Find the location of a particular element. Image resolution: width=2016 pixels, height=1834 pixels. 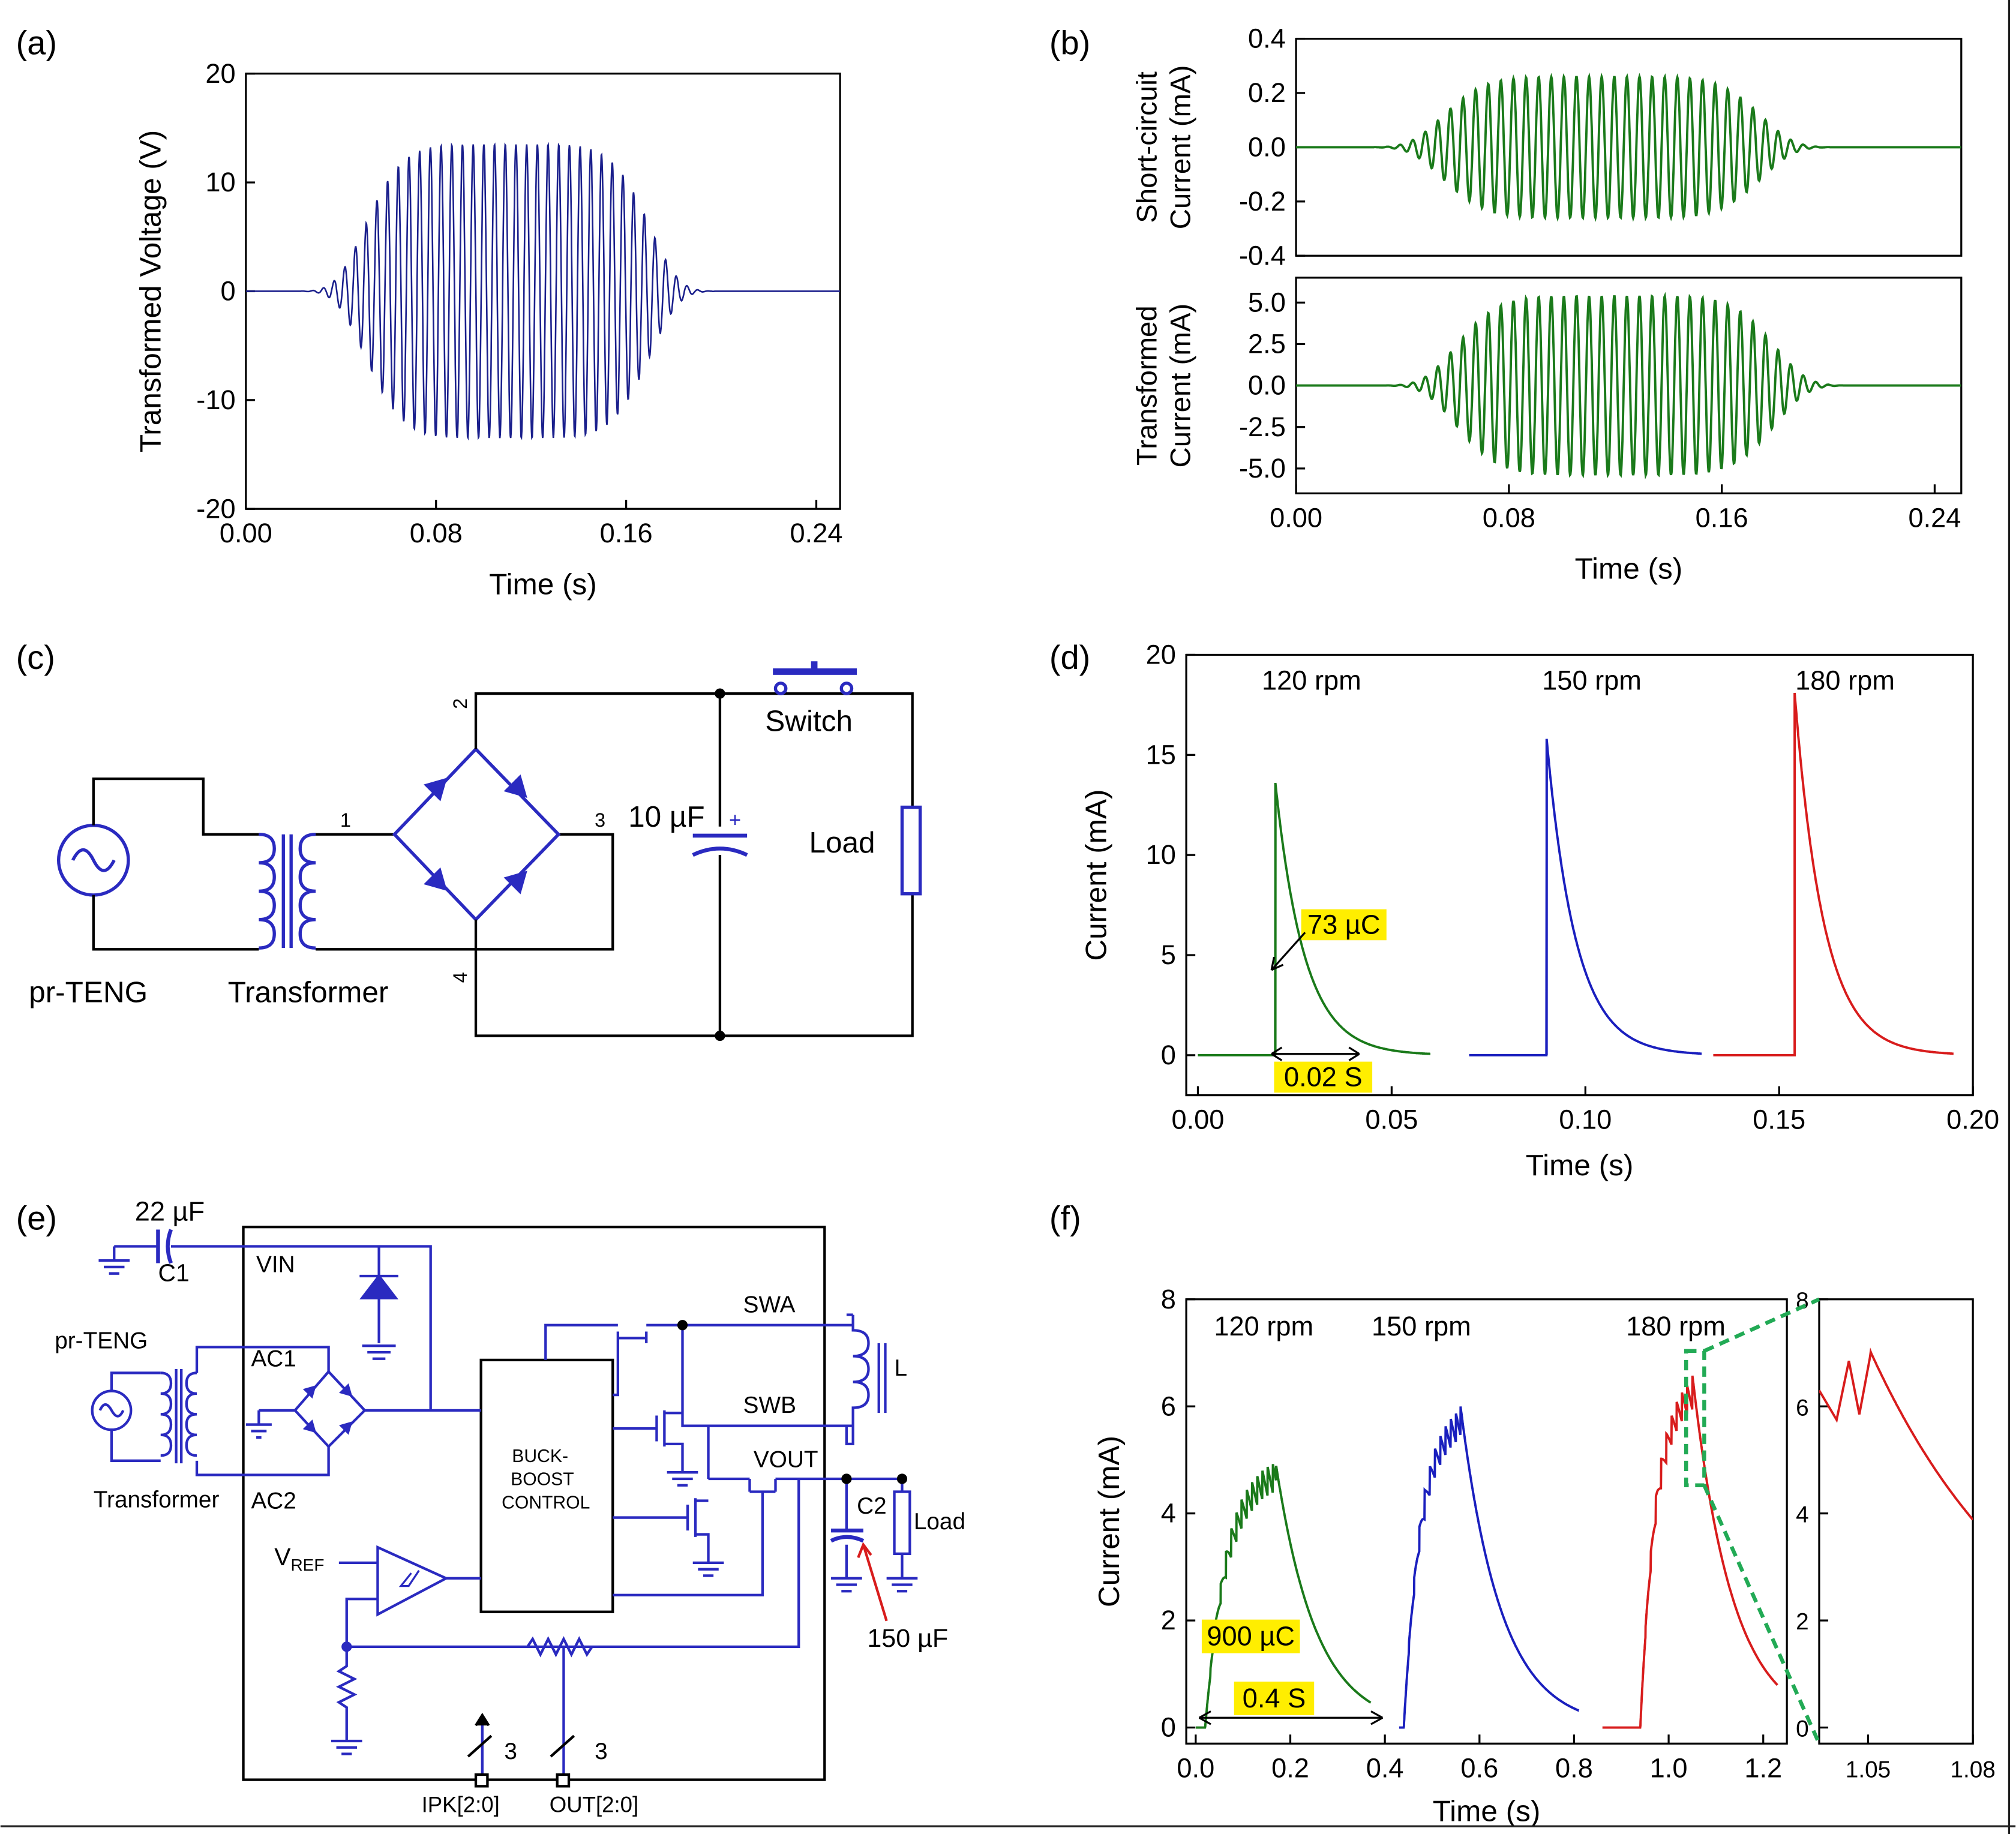

x-tick-label: 1.2 is located at coordinates (1763, 1767).